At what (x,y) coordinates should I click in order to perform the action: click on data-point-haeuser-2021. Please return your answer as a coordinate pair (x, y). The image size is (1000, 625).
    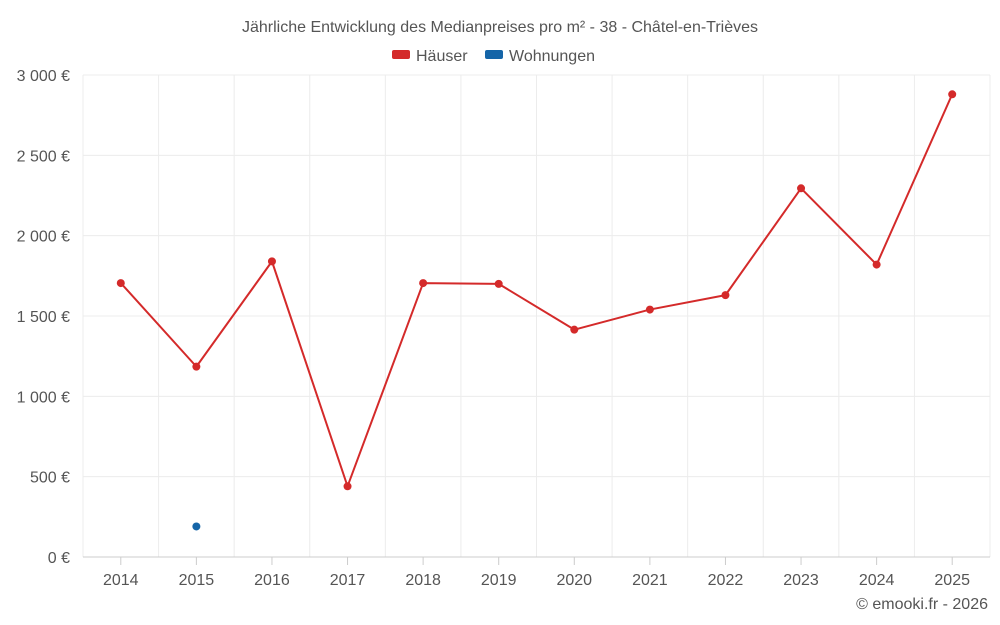
    Looking at the image, I should click on (649, 309).